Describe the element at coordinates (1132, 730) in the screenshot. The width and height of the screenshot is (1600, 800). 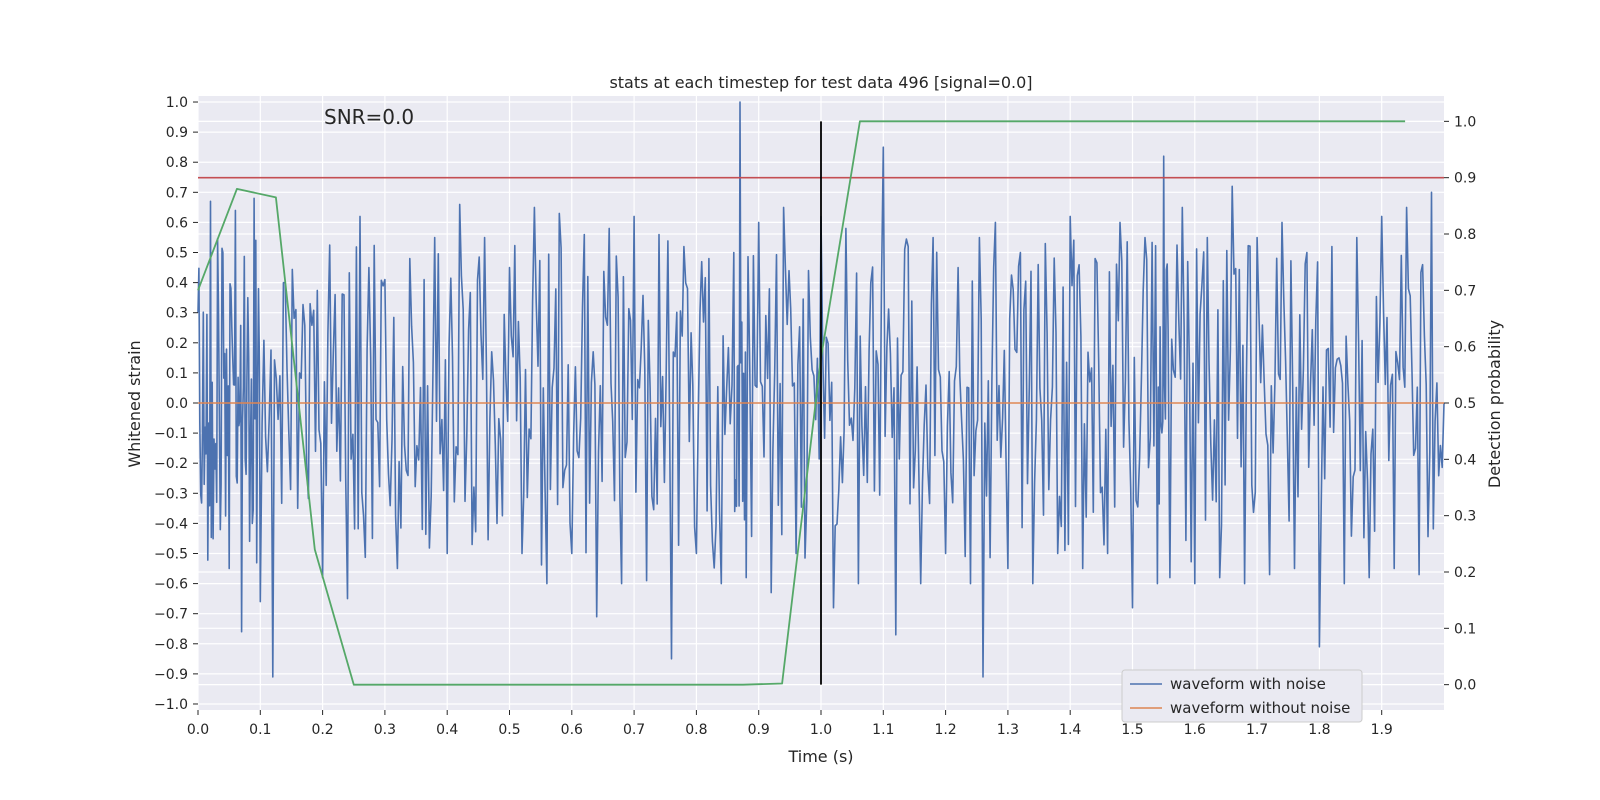
I see `x-tick-label: 1.5` at that location.